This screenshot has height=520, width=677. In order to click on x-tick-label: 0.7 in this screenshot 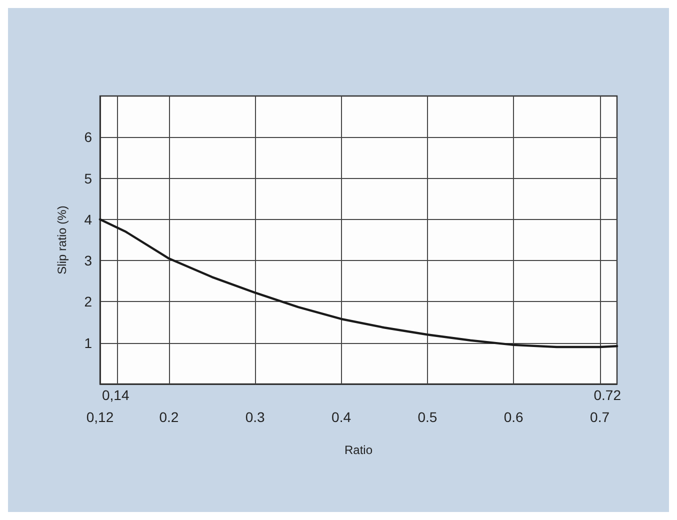, I will do `click(600, 417)`.